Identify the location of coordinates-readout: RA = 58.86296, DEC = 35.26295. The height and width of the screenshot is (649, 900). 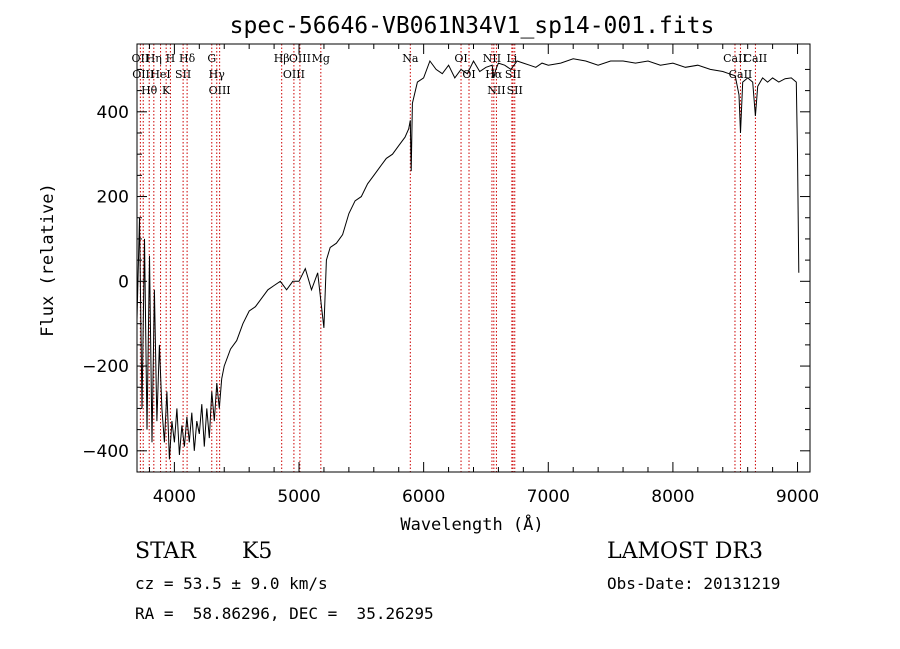
(284, 613).